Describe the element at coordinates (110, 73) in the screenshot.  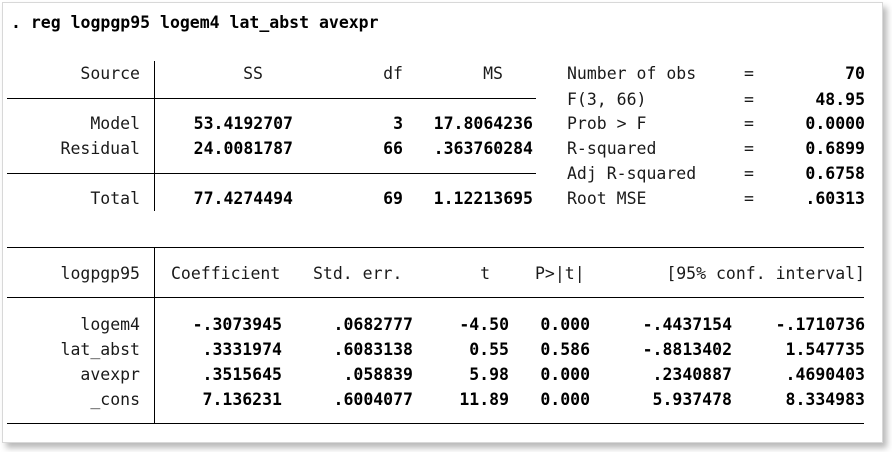
I see `anova-header-source: Source` at that location.